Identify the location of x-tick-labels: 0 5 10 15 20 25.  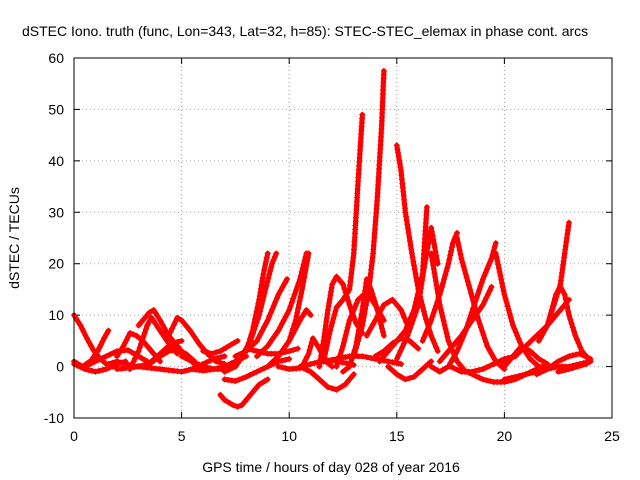
(345, 436).